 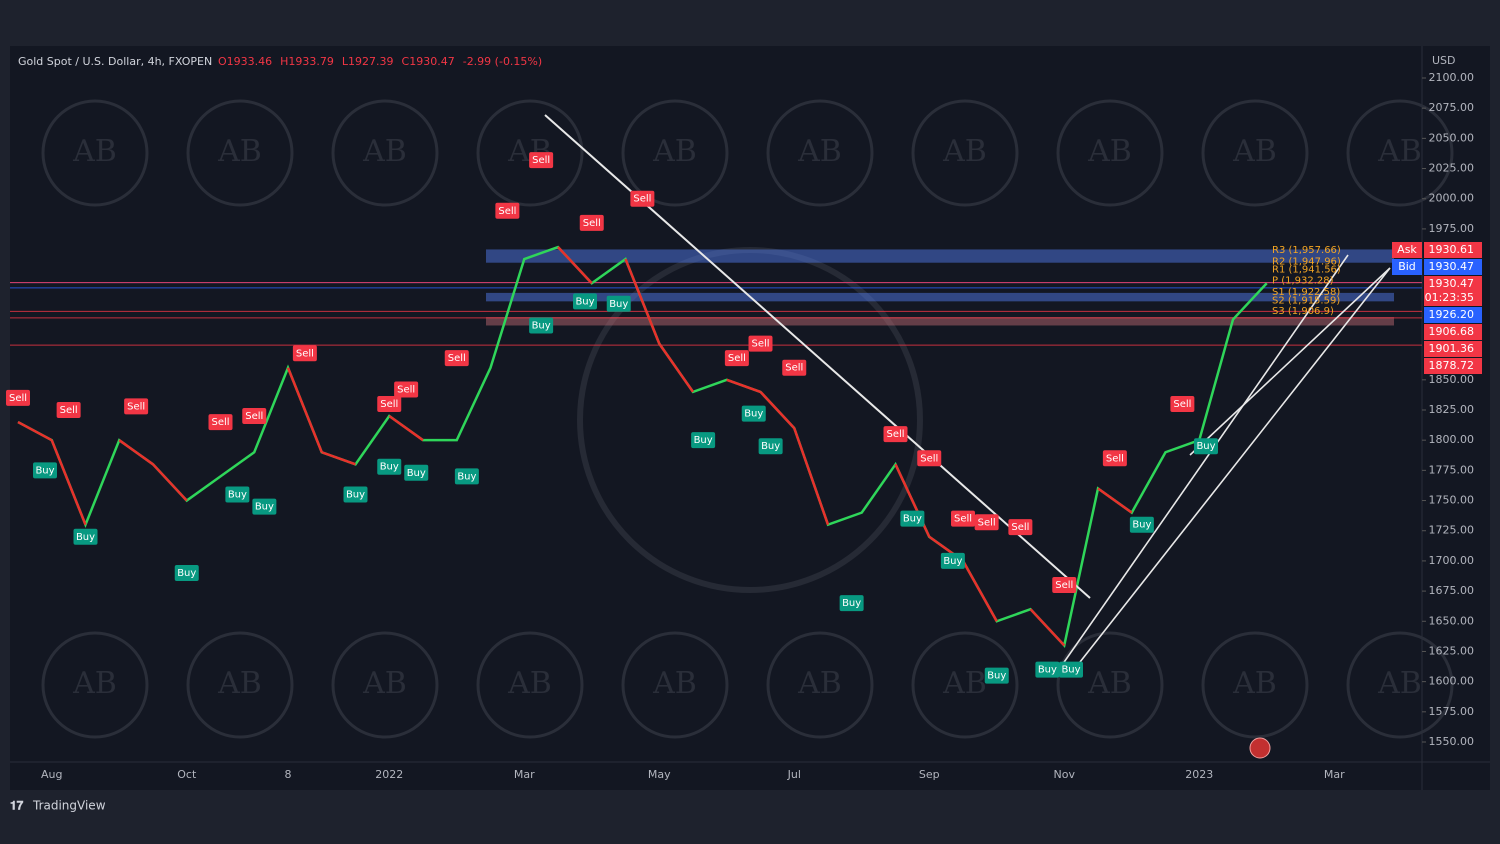 What do you see at coordinates (502, 61) in the screenshot?
I see `change-value: -2.99 (-0.15%)` at bounding box center [502, 61].